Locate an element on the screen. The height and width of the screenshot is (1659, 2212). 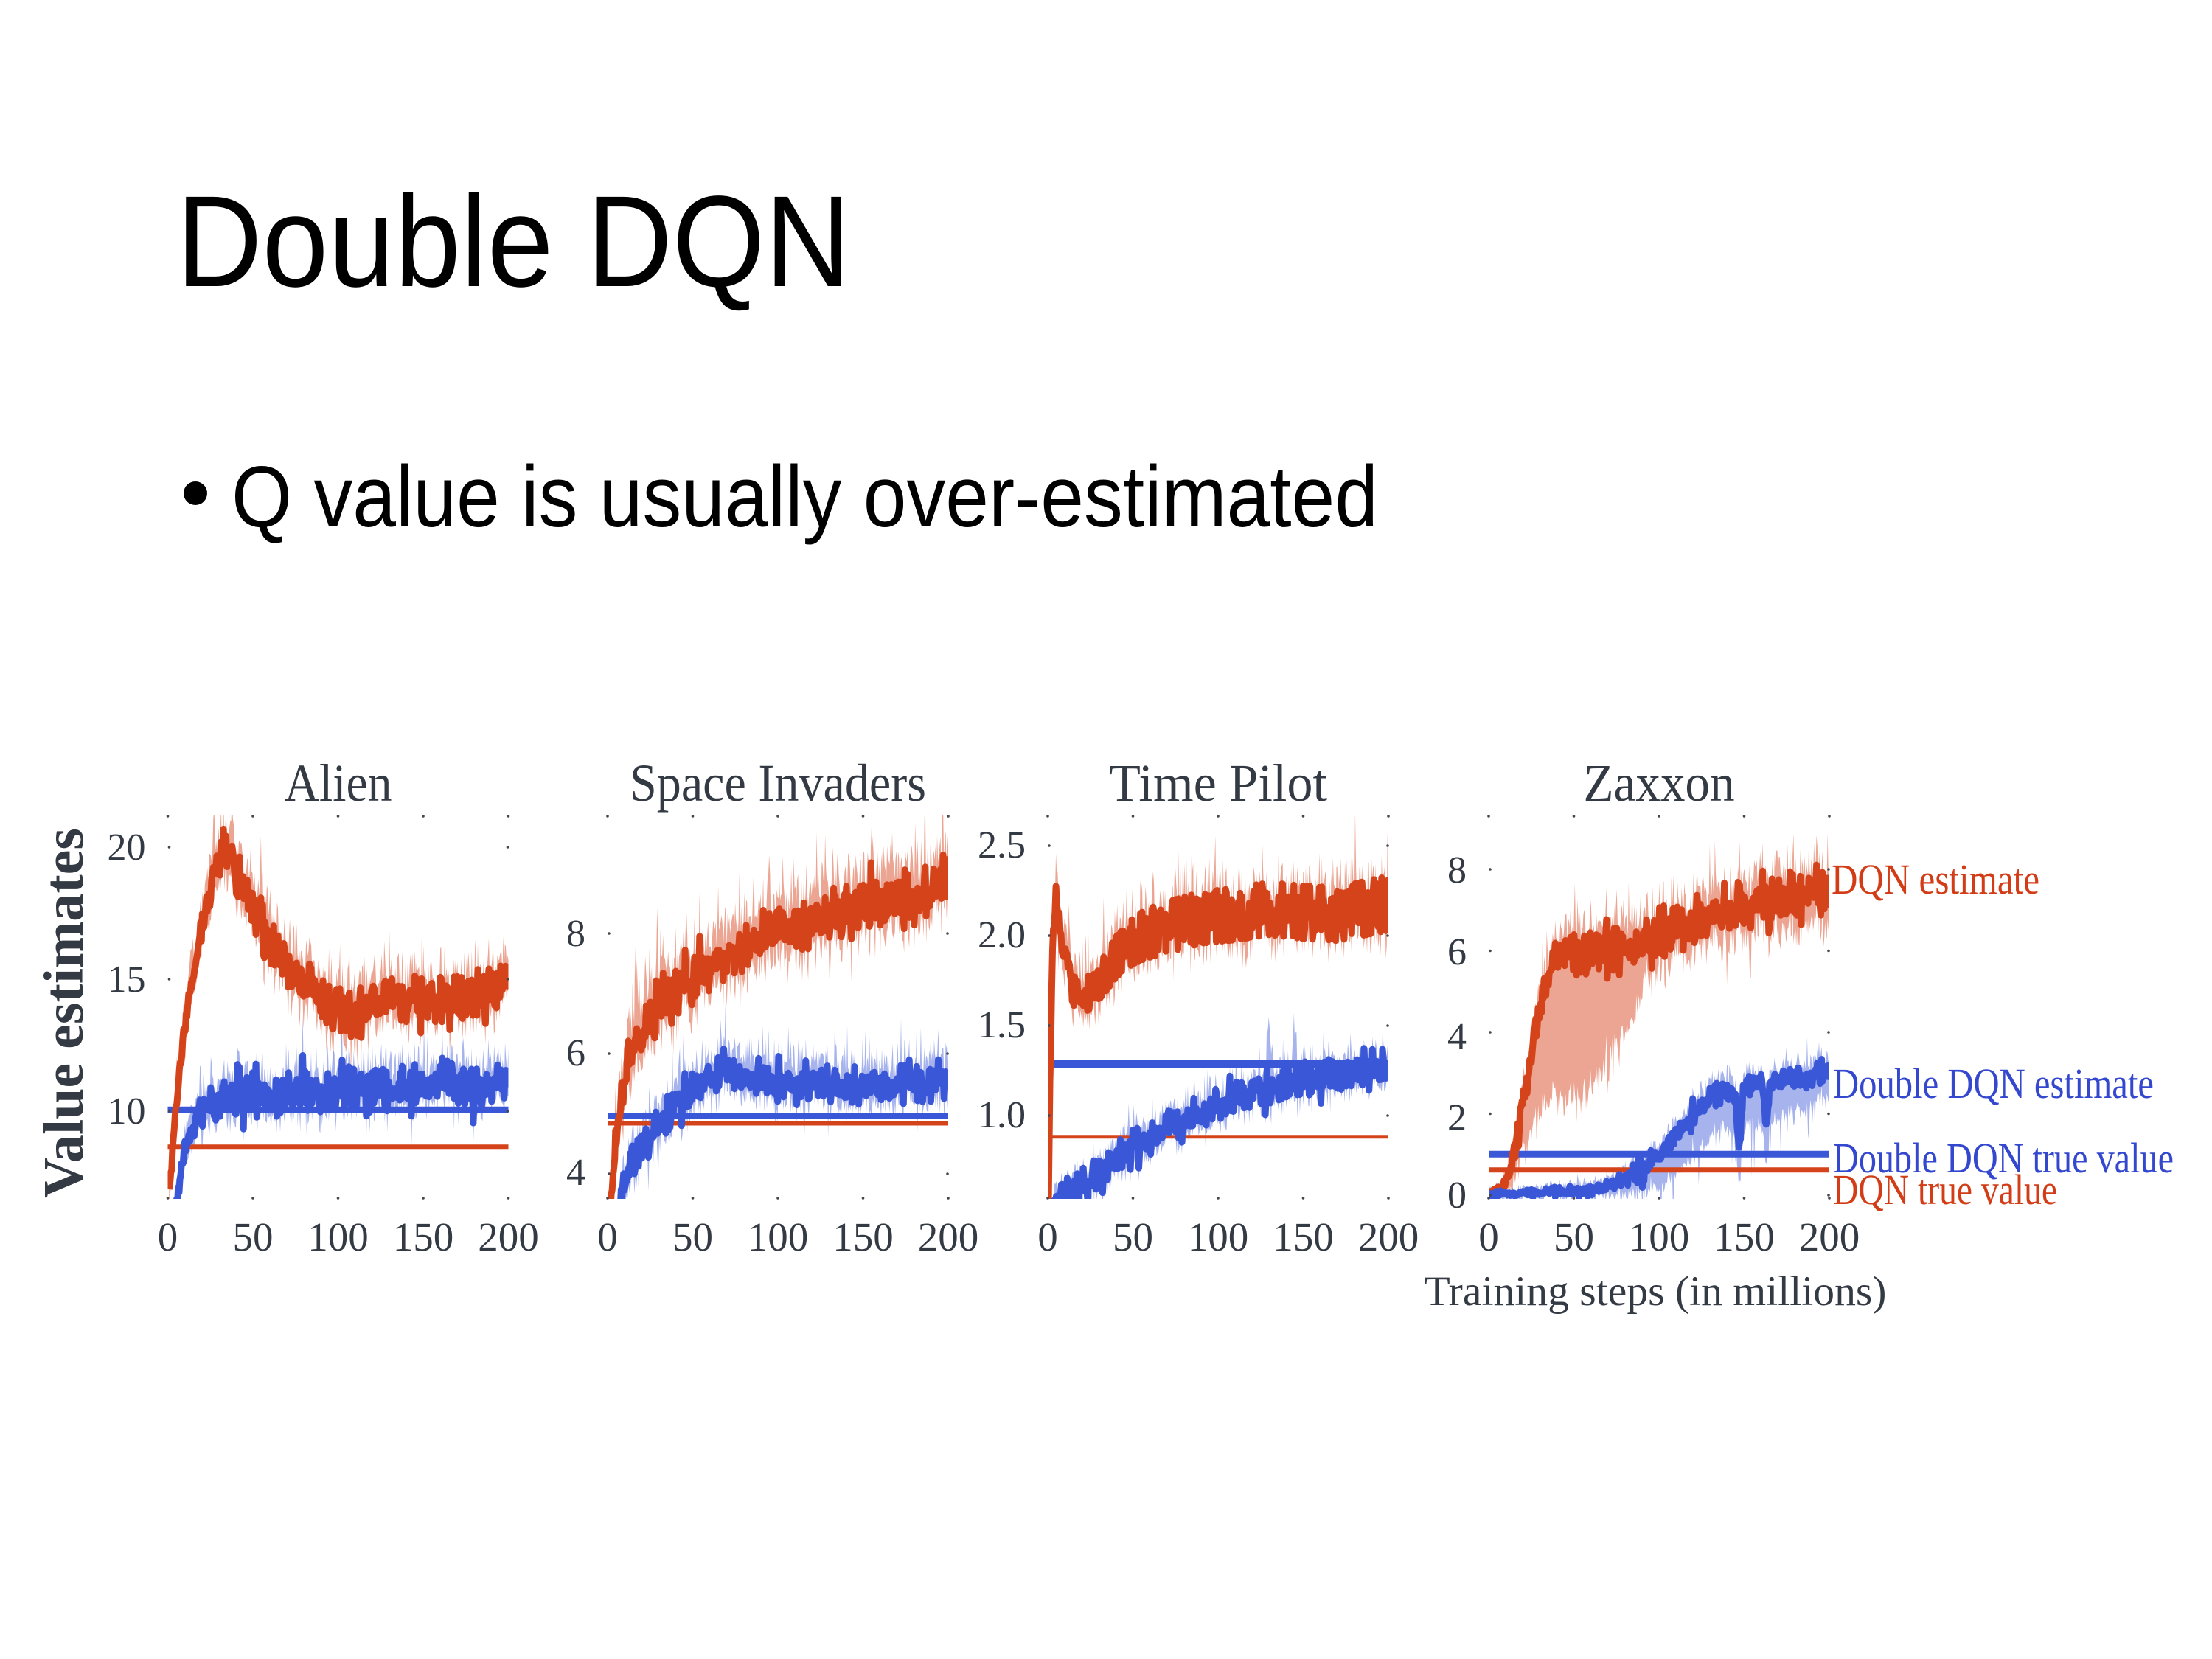
svg-text: DQN estimate is located at coordinates (1935, 879).